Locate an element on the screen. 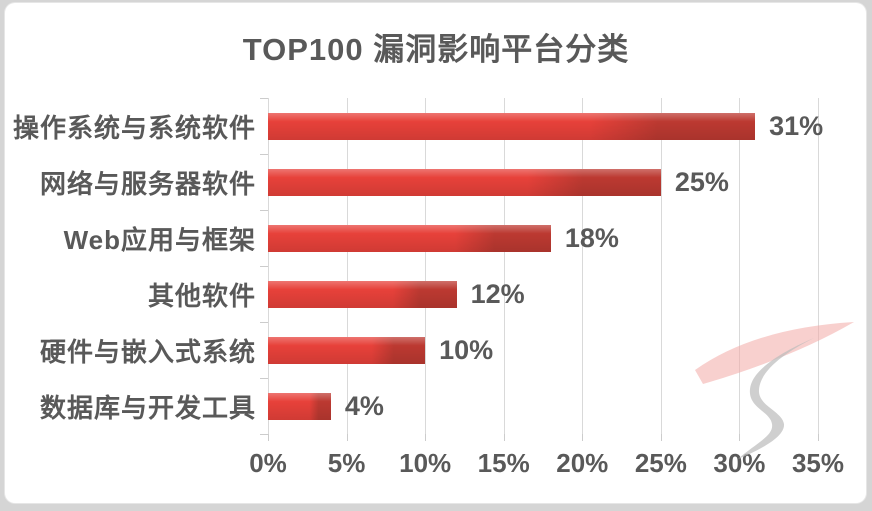 This screenshot has height=511, width=872. value-label: 10% is located at coordinates (466, 349).